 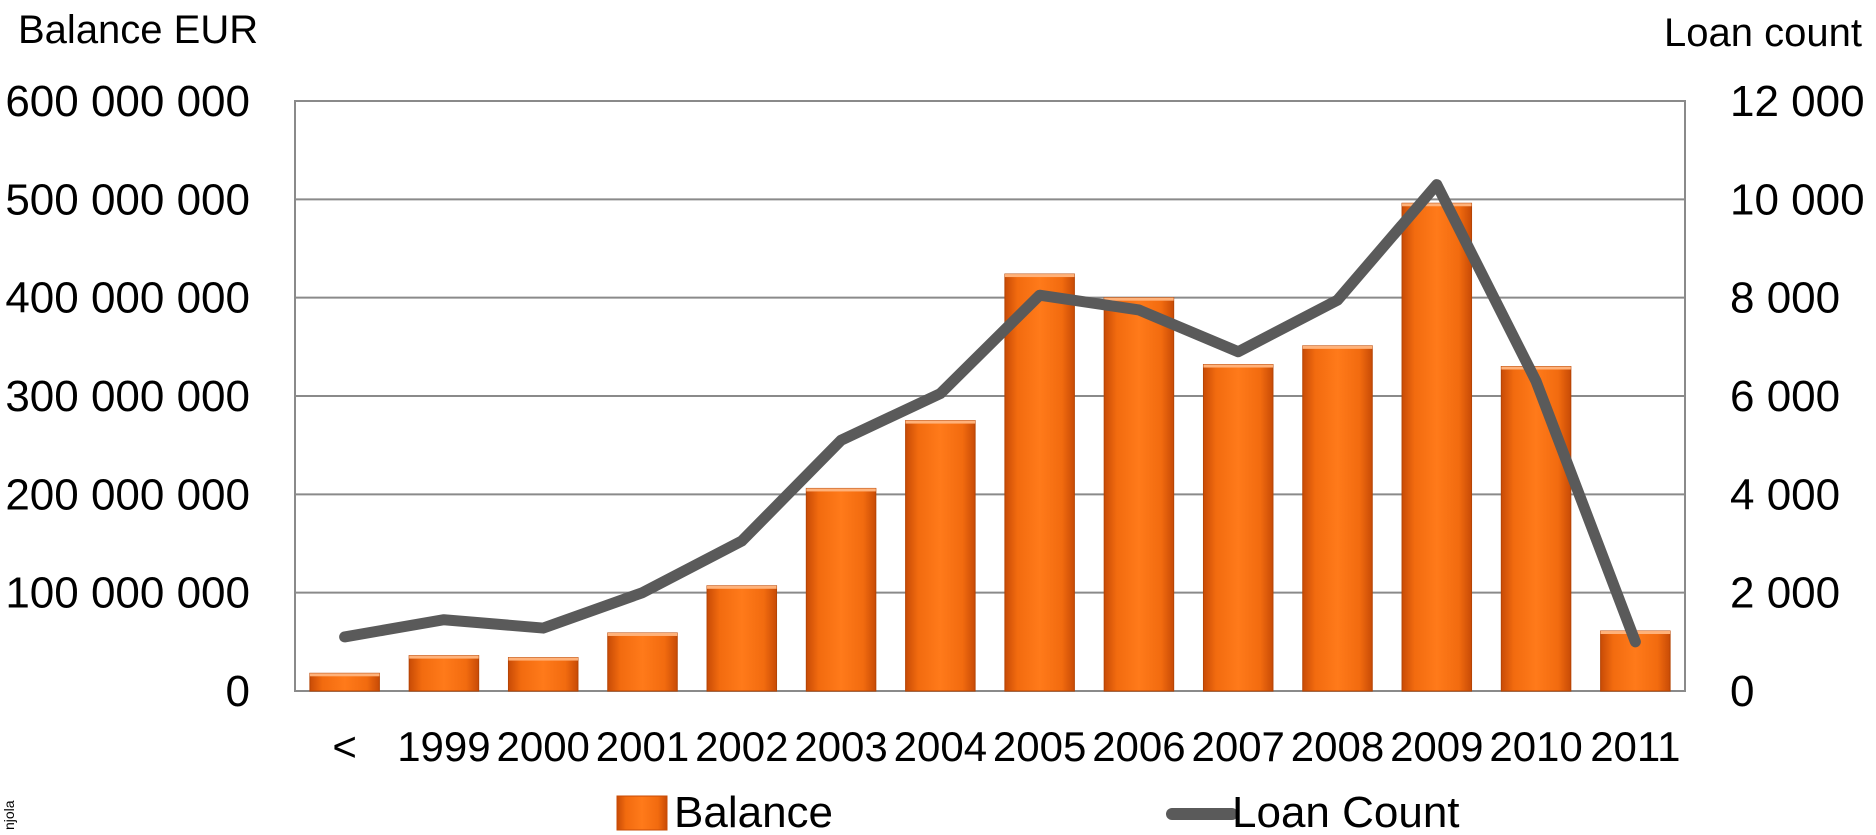 What do you see at coordinates (1535, 746) in the screenshot?
I see `category-label: 2010` at bounding box center [1535, 746].